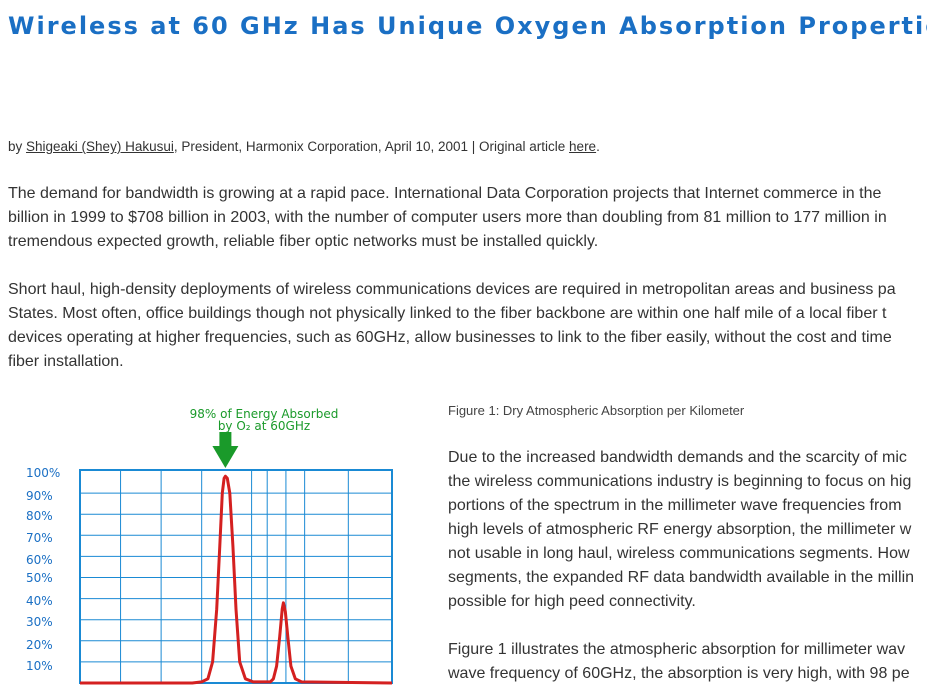 Image resolution: width=927 pixels, height=691 pixels. Describe the element at coordinates (39, 578) in the screenshot. I see `y-tick-label: 50%` at that location.